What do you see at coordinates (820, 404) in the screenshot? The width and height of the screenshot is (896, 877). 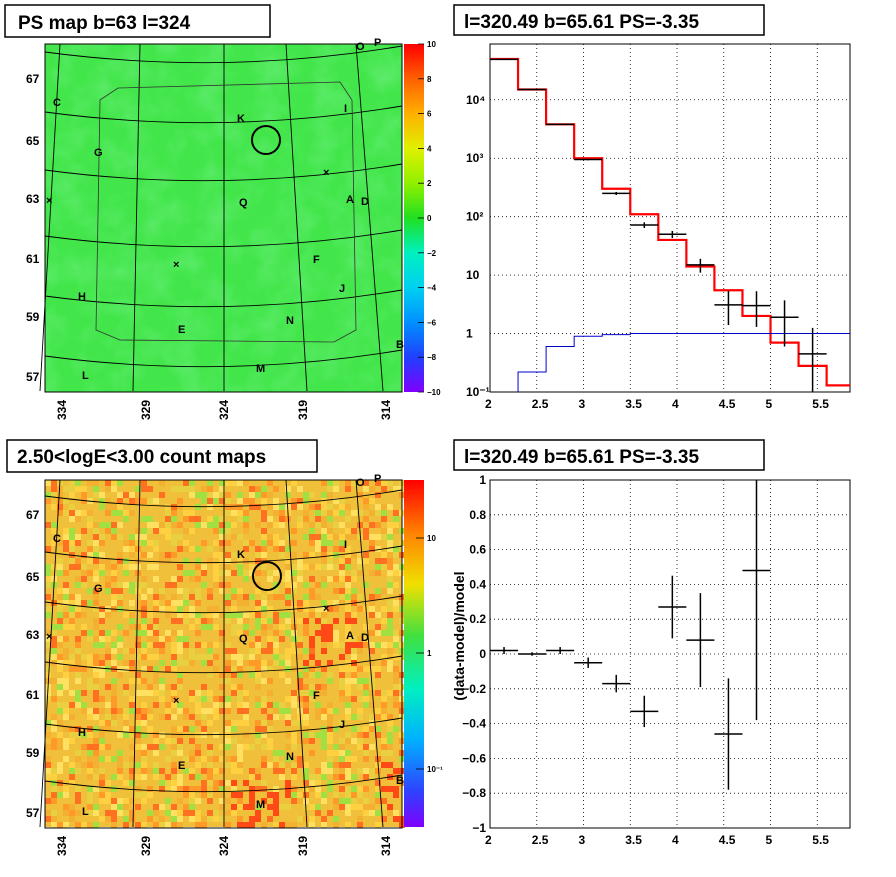 I see `x-tick-label: 5.5` at bounding box center [820, 404].